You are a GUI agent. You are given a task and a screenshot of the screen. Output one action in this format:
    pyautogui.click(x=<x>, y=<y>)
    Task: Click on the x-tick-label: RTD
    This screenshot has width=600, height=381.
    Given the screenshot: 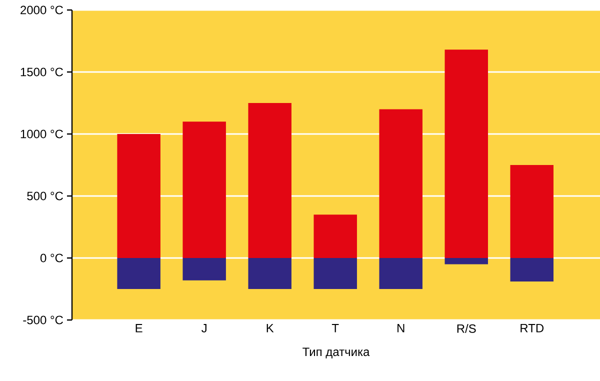 What is the action you would take?
    pyautogui.click(x=532, y=328)
    